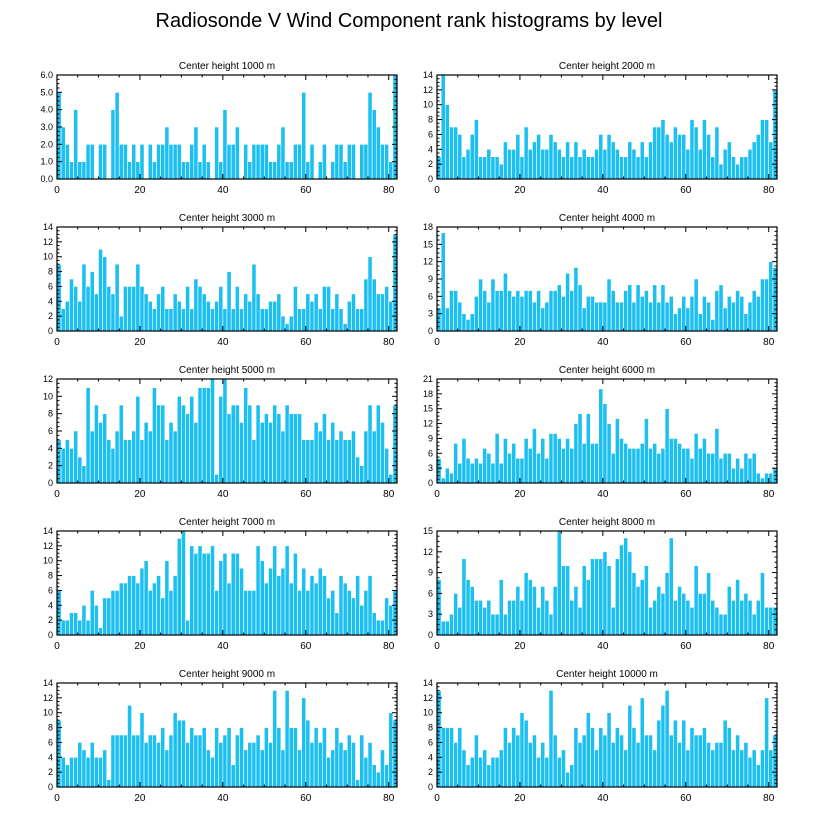 This screenshot has height=824, width=818. I want to click on y-tick-label: 12, so click(428, 424).